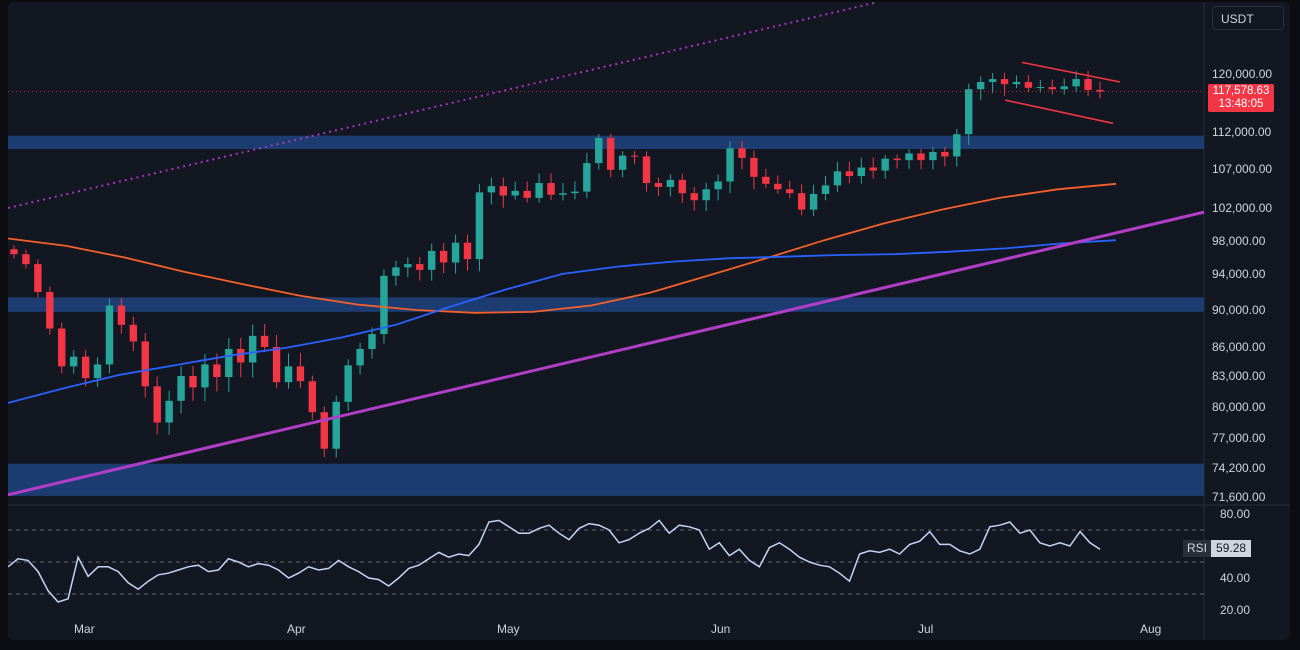 The height and width of the screenshot is (650, 1300). I want to click on time-tick-label: Aug, so click(1150, 629).